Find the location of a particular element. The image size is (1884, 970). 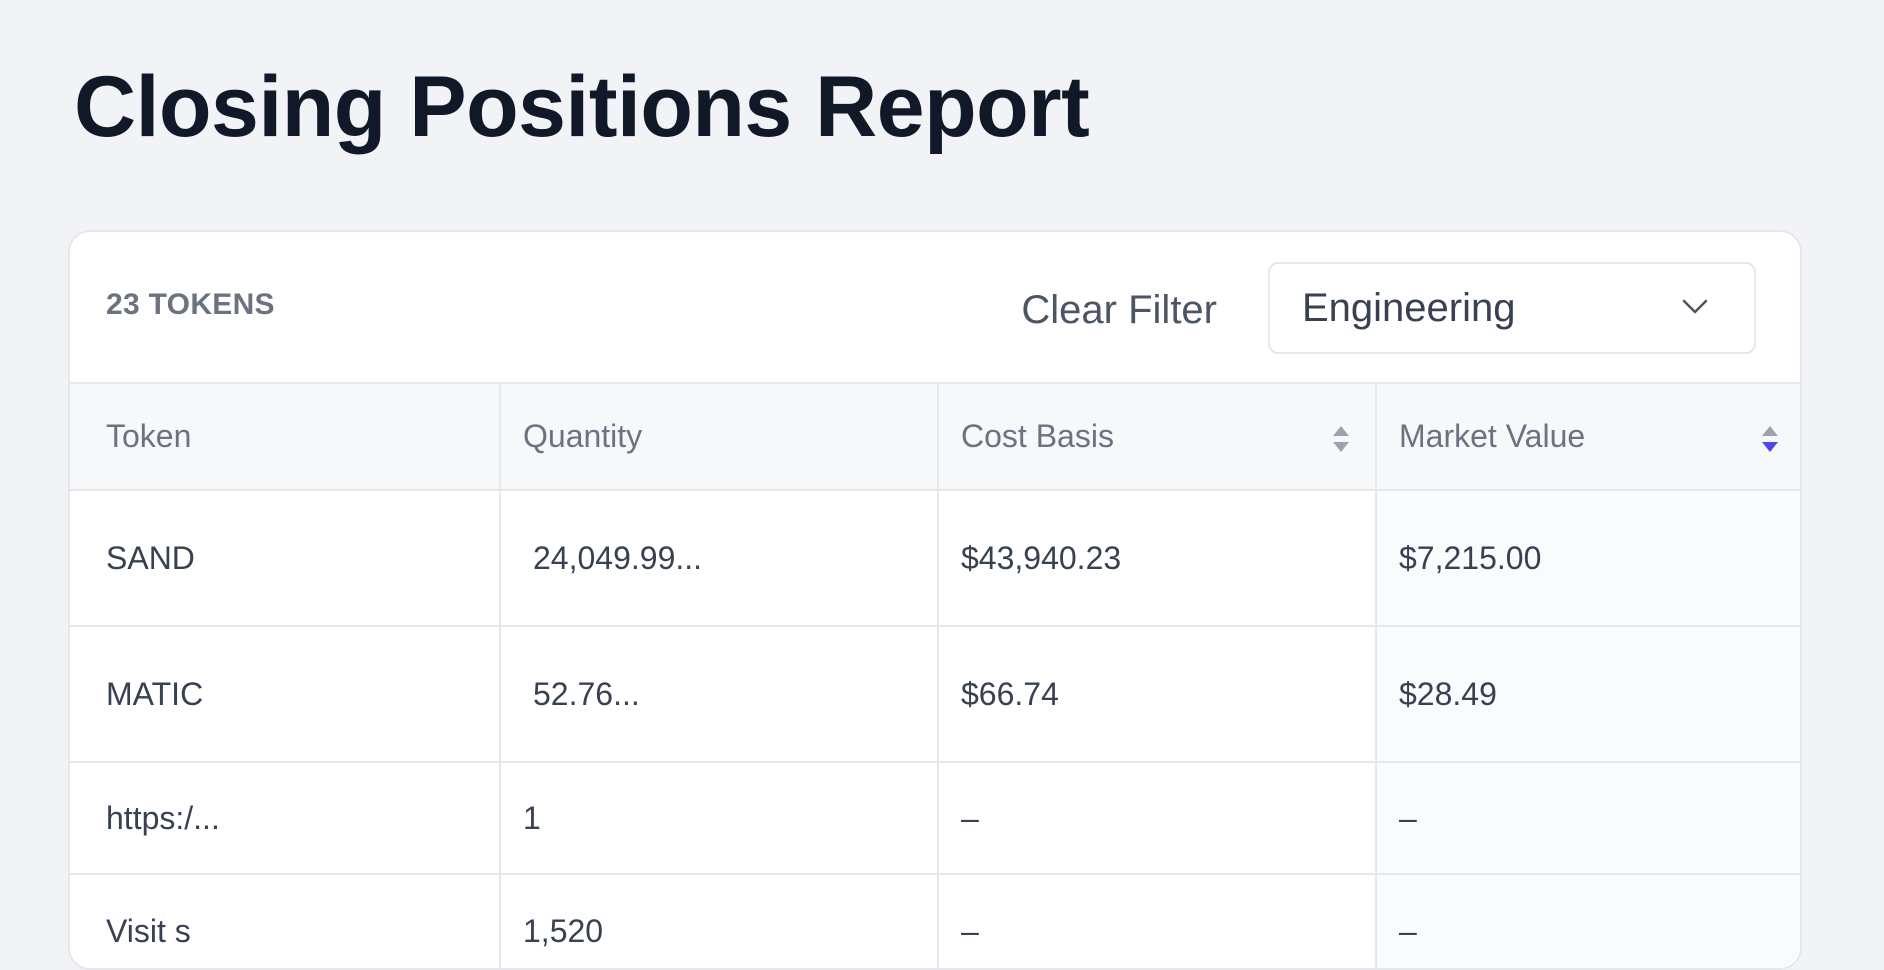

column-header-market-value: Market Value is located at coordinates (1588, 437).